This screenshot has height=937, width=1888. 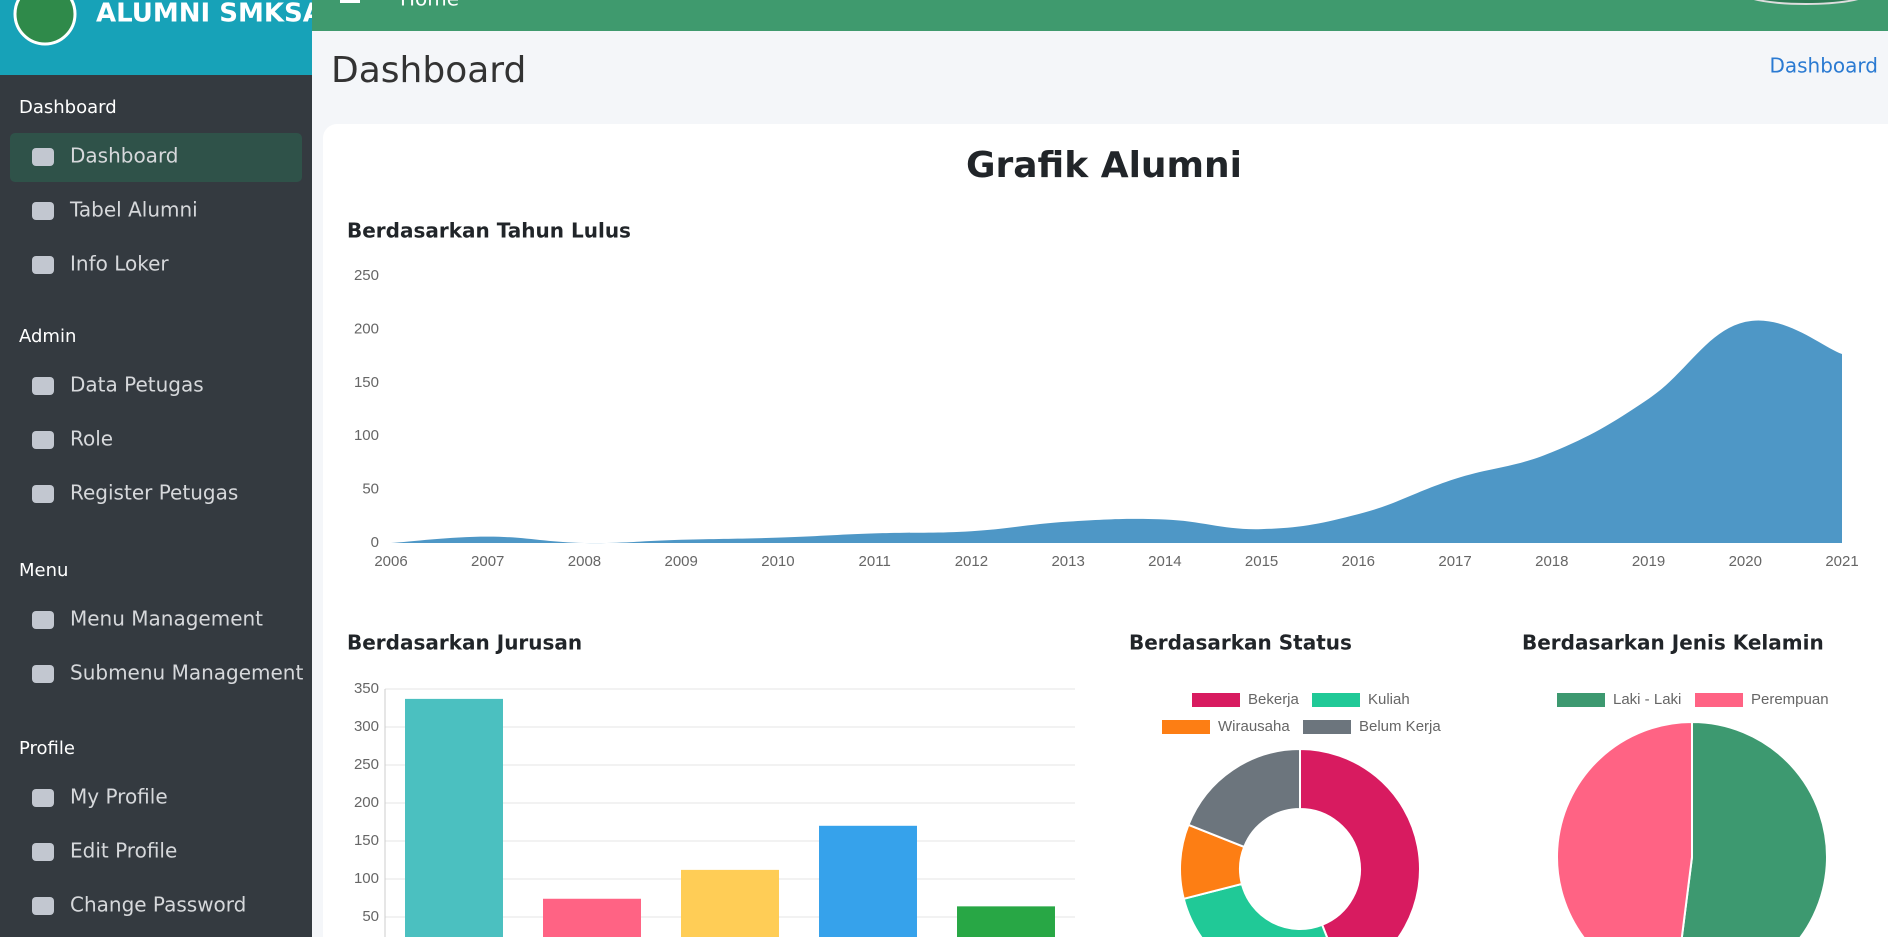 What do you see at coordinates (350, 1) in the screenshot?
I see `menu-toggle` at bounding box center [350, 1].